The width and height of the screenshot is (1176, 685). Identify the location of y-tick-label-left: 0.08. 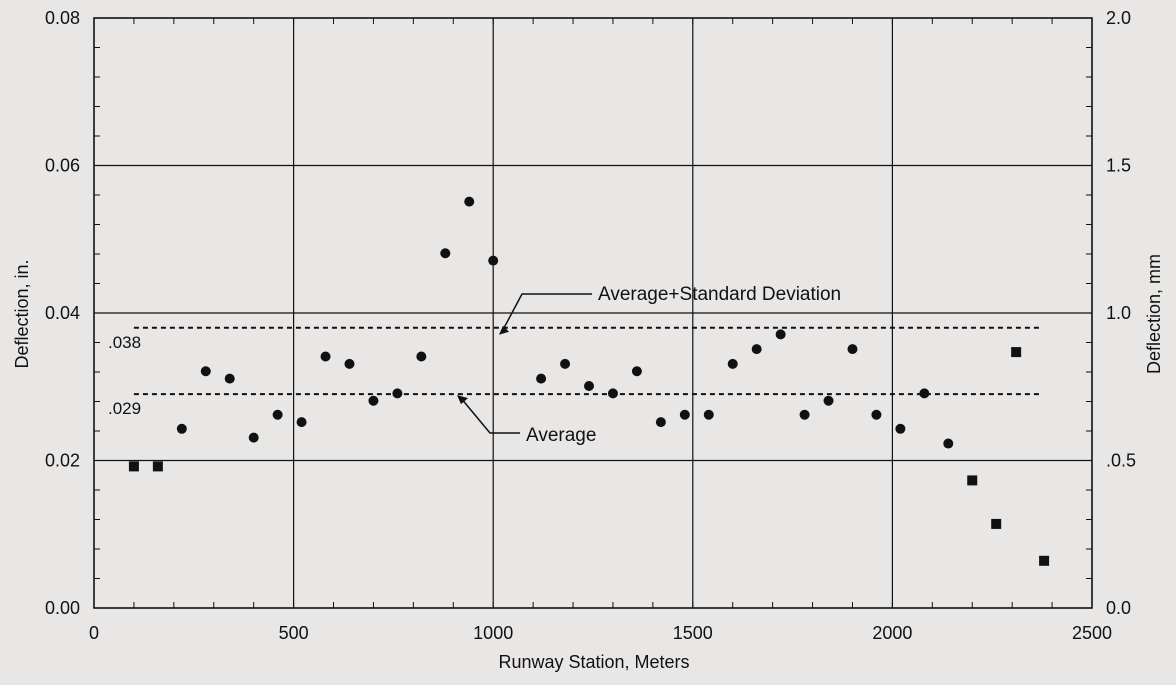
(62, 18).